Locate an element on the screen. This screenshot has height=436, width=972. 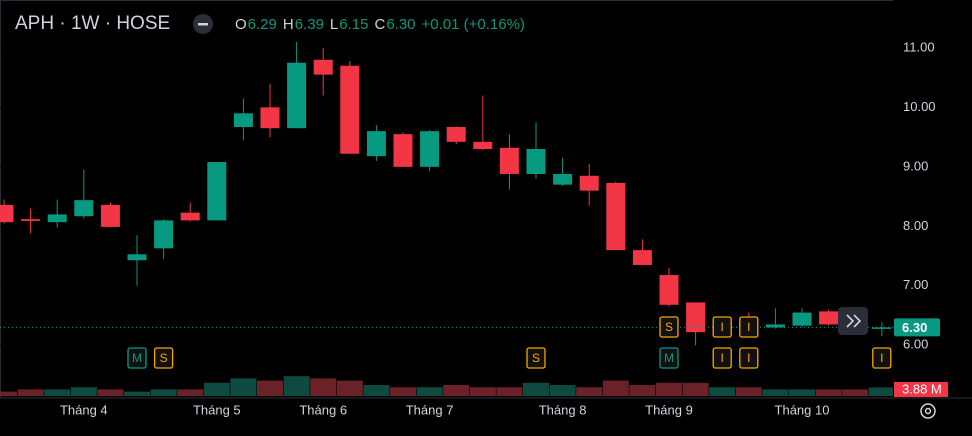
x-tick-label: Tháng 6 is located at coordinates (323, 409).